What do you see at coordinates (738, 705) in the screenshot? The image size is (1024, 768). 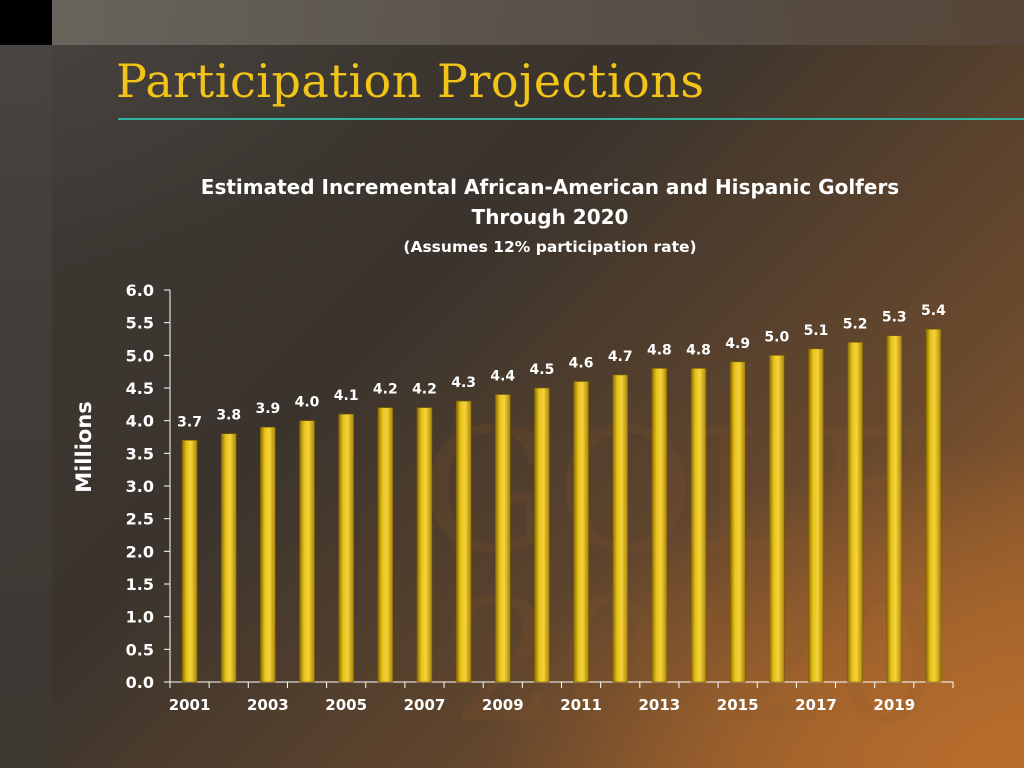 I see `x-tick-label: 2015` at bounding box center [738, 705].